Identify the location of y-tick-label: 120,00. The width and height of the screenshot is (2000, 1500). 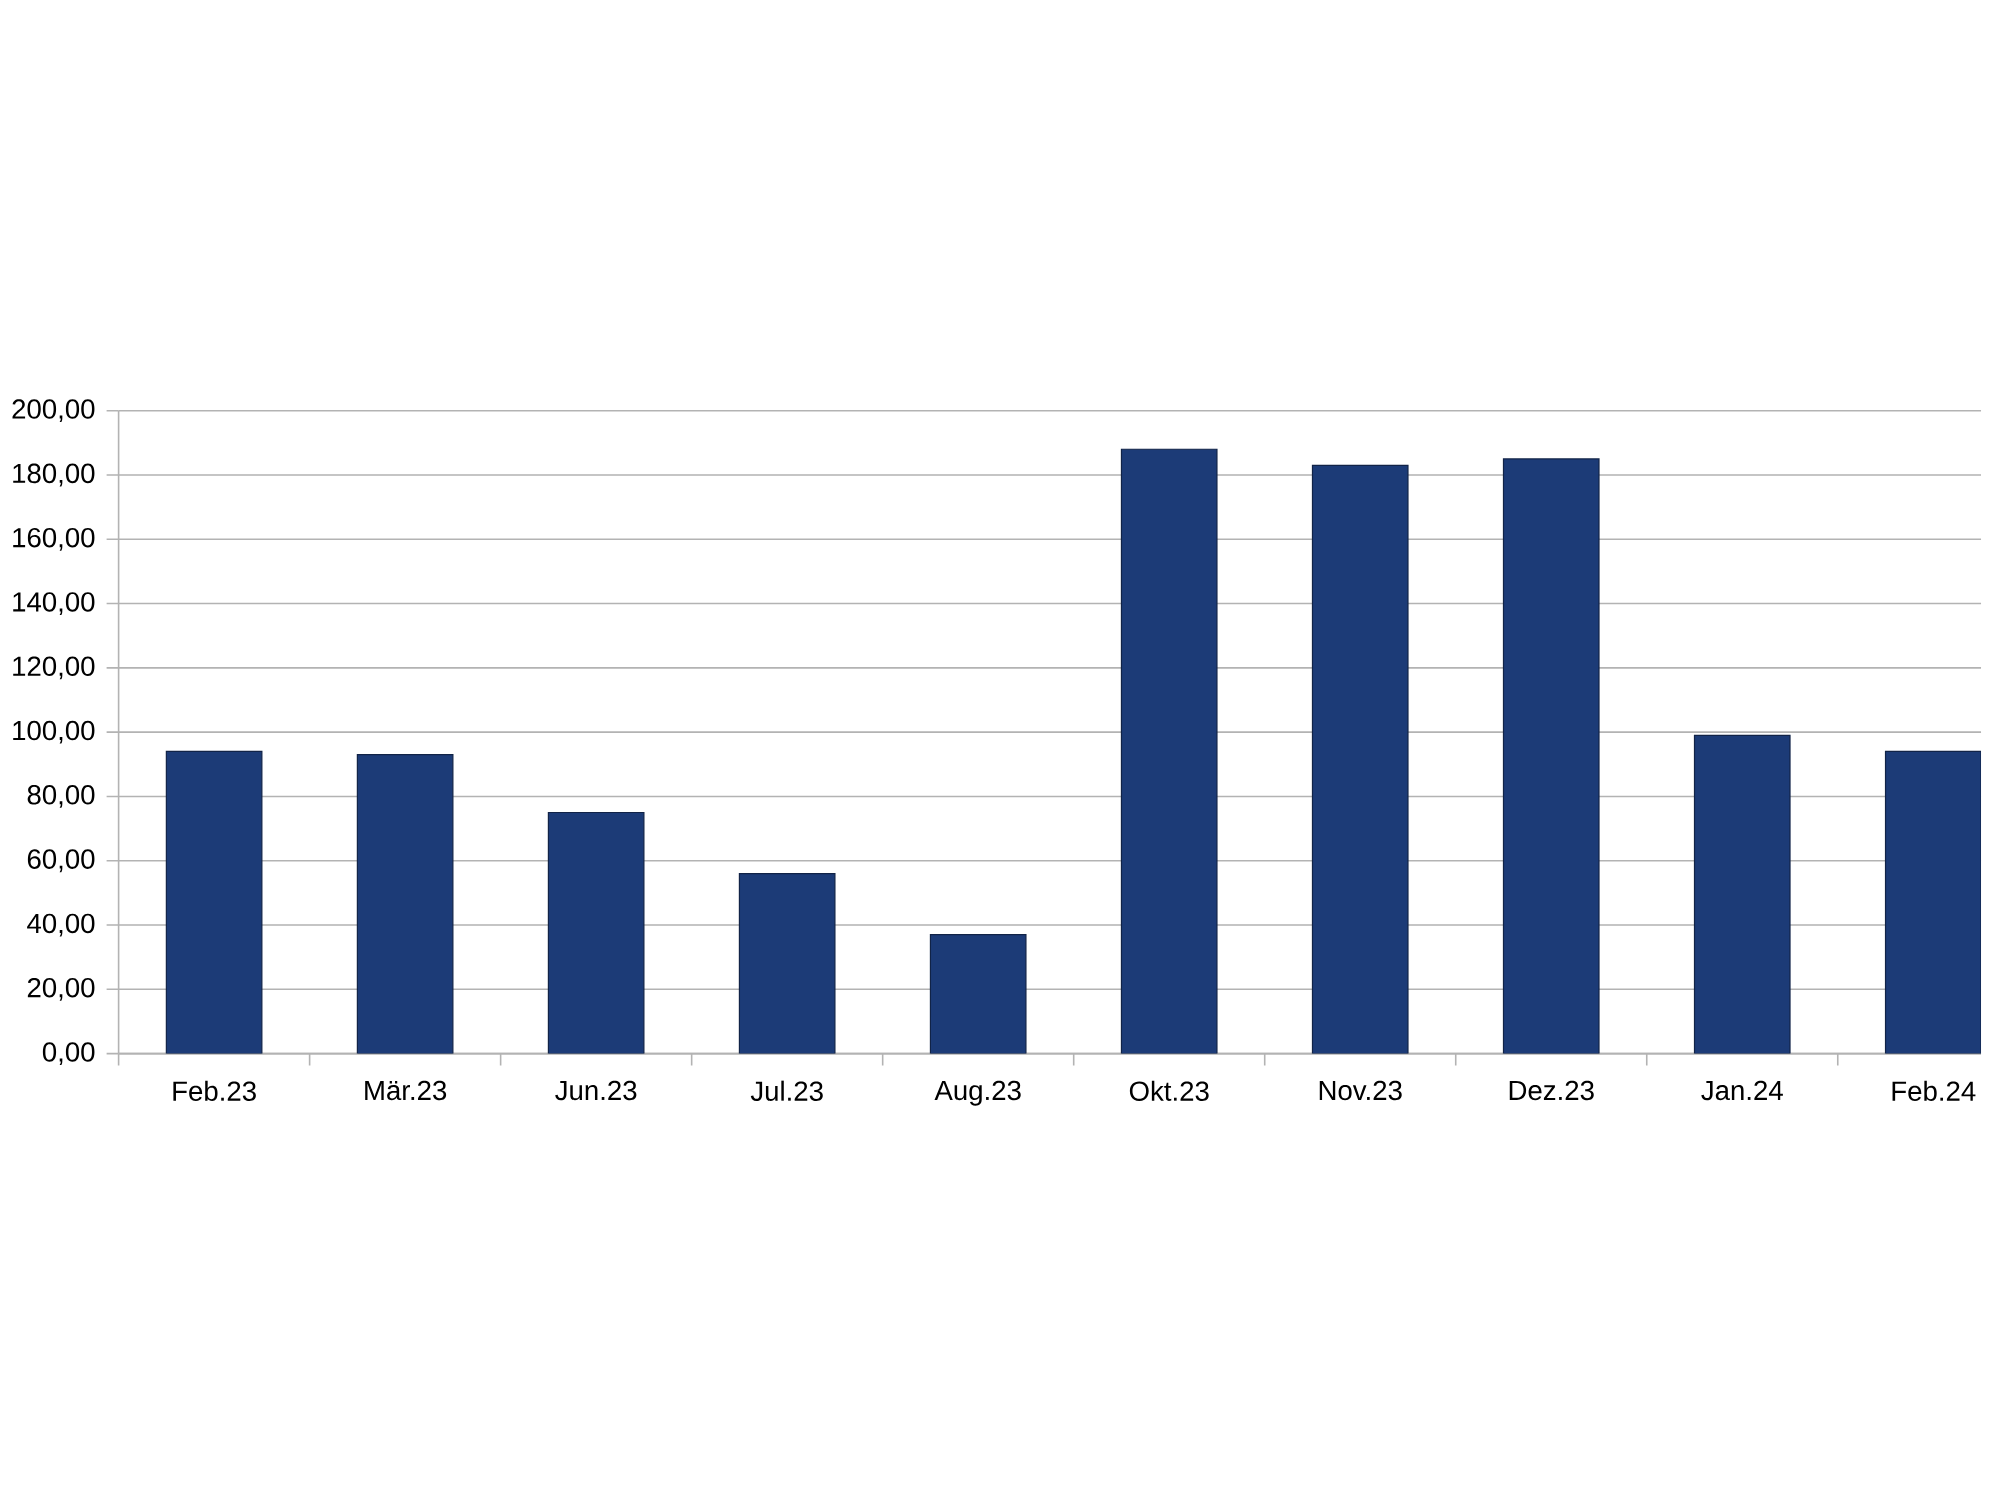
(54, 668).